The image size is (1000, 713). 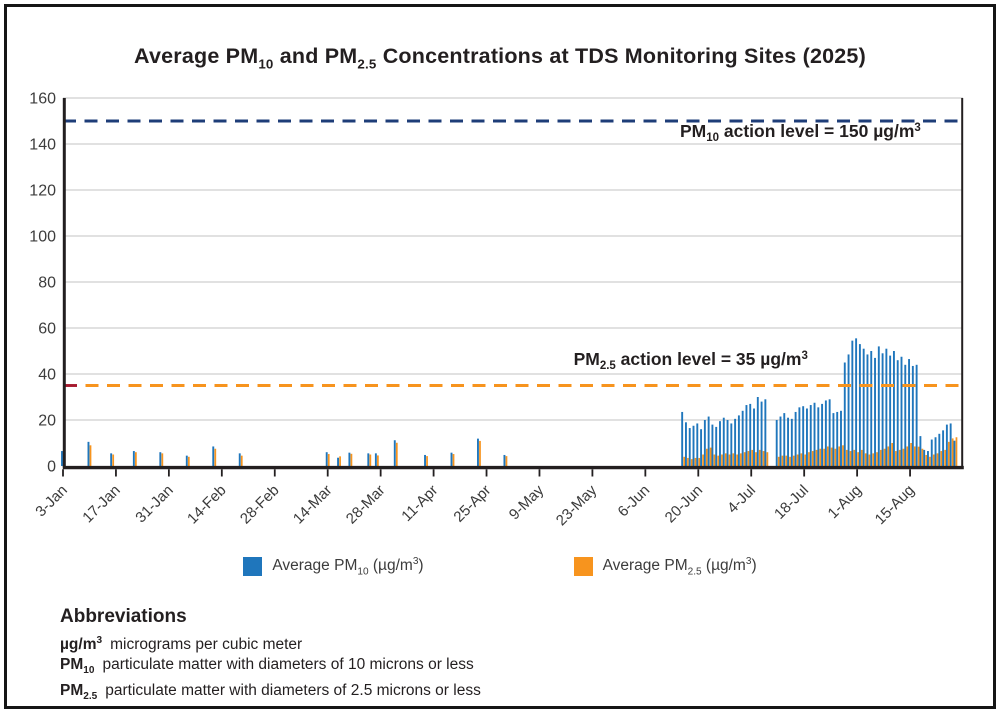 I want to click on legend-text: ), so click(x=421, y=566).